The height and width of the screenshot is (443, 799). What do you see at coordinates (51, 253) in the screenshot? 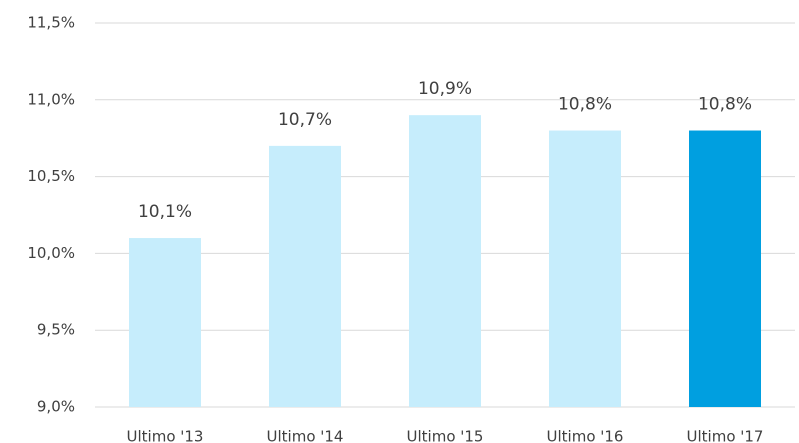
I see `y-tick-label: 10,0%` at bounding box center [51, 253].